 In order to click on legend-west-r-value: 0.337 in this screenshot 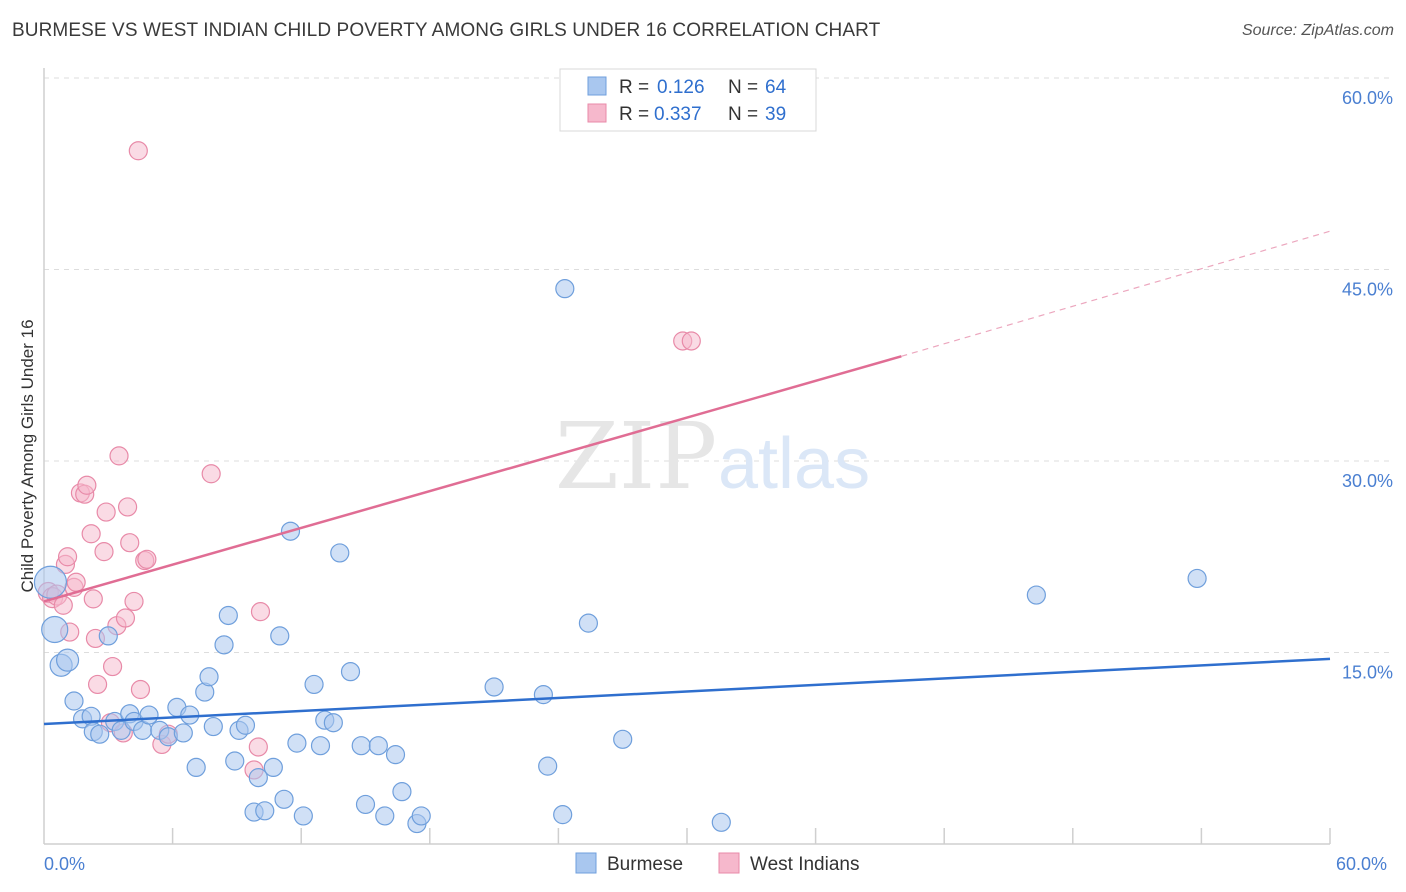, I will do `click(678, 114)`.